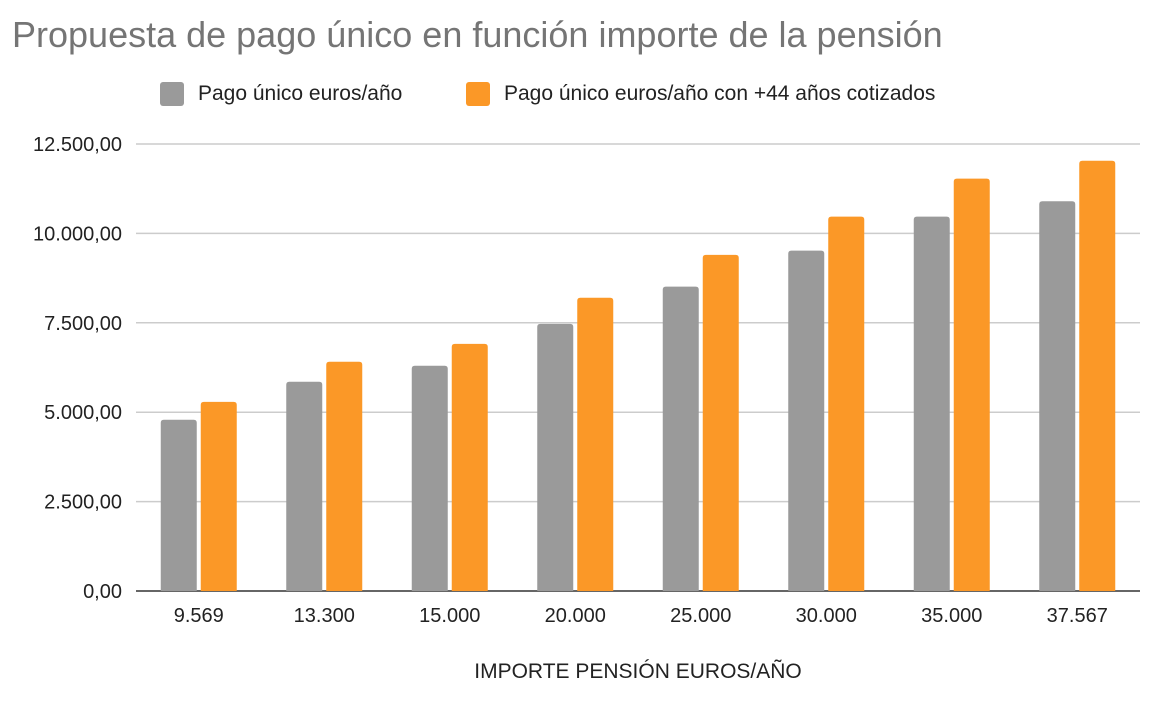  I want to click on x-axis-label: IMPORTE PENSIÓN EUROS/AÑO, so click(638, 671).